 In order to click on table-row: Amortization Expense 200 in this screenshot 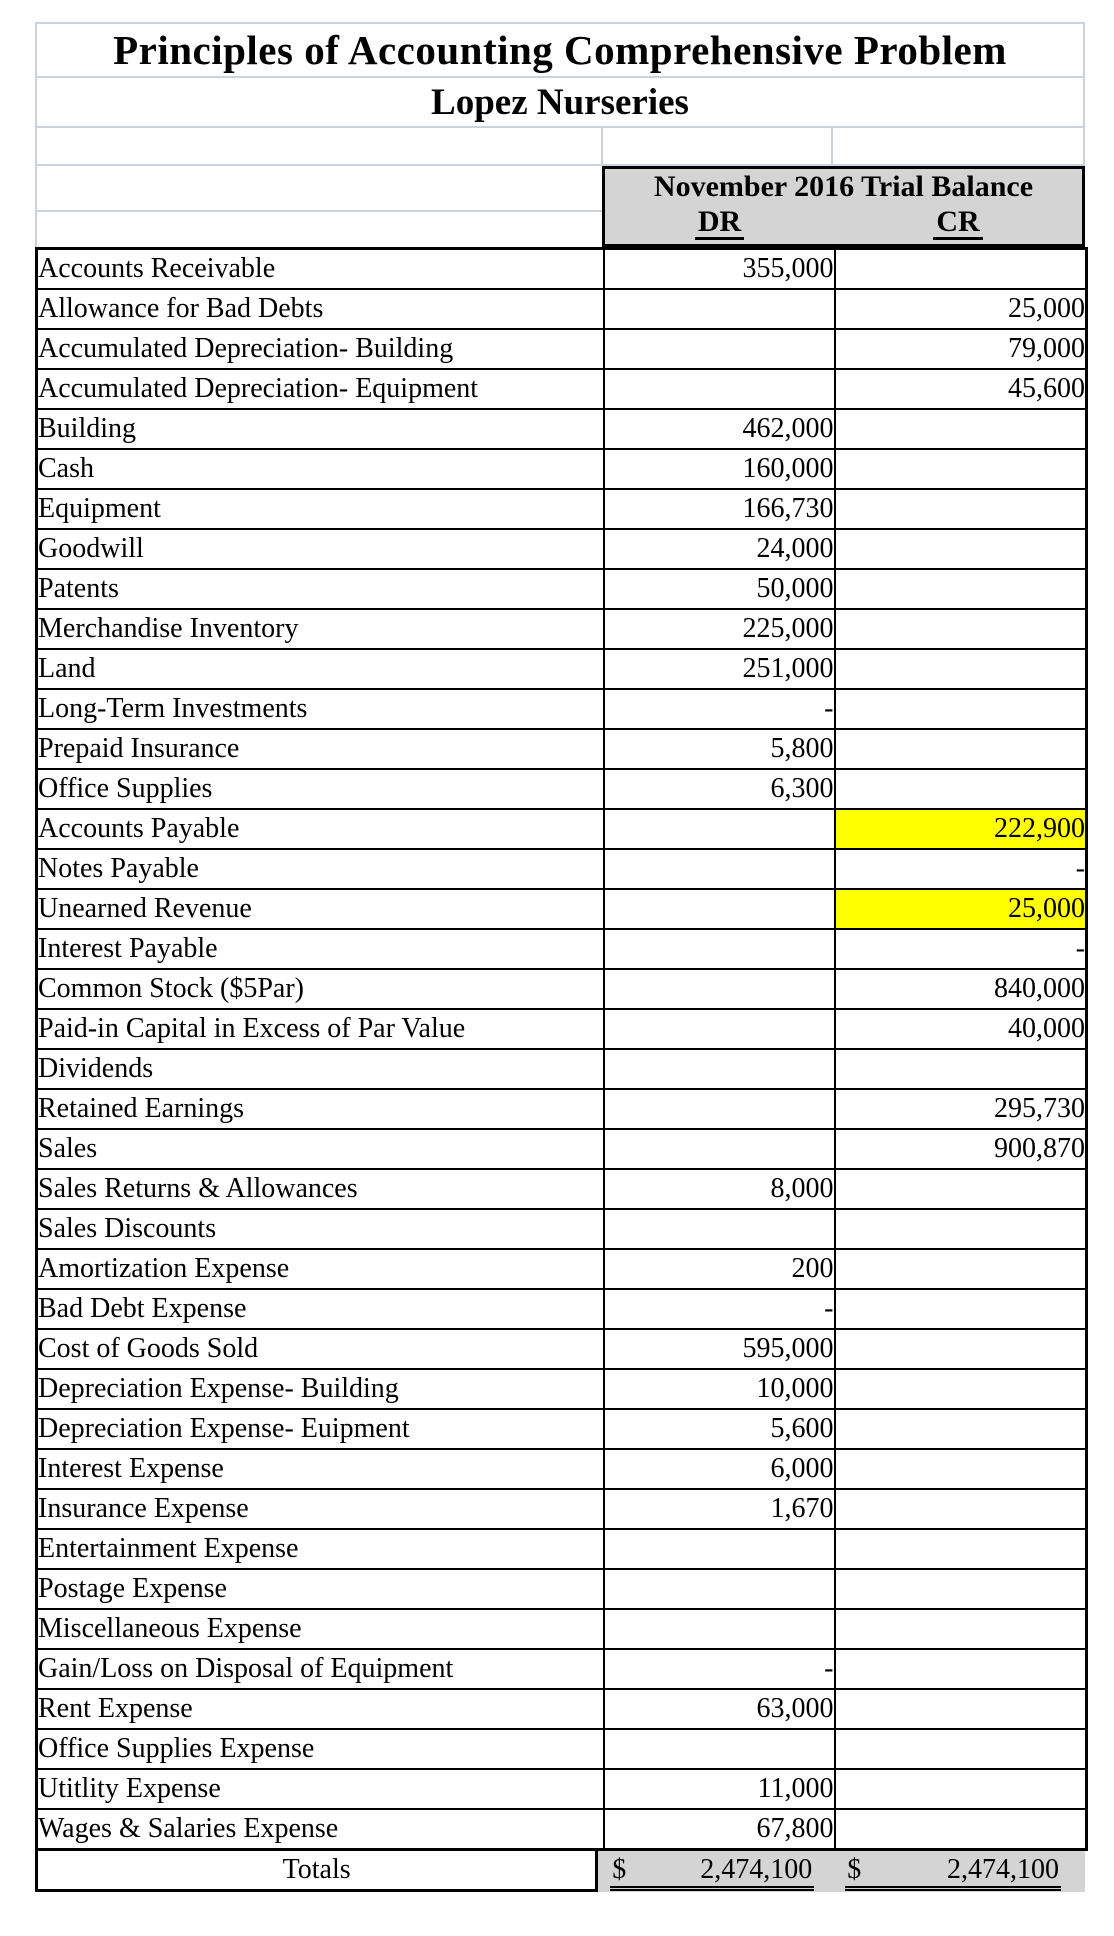, I will do `click(561, 1269)`.